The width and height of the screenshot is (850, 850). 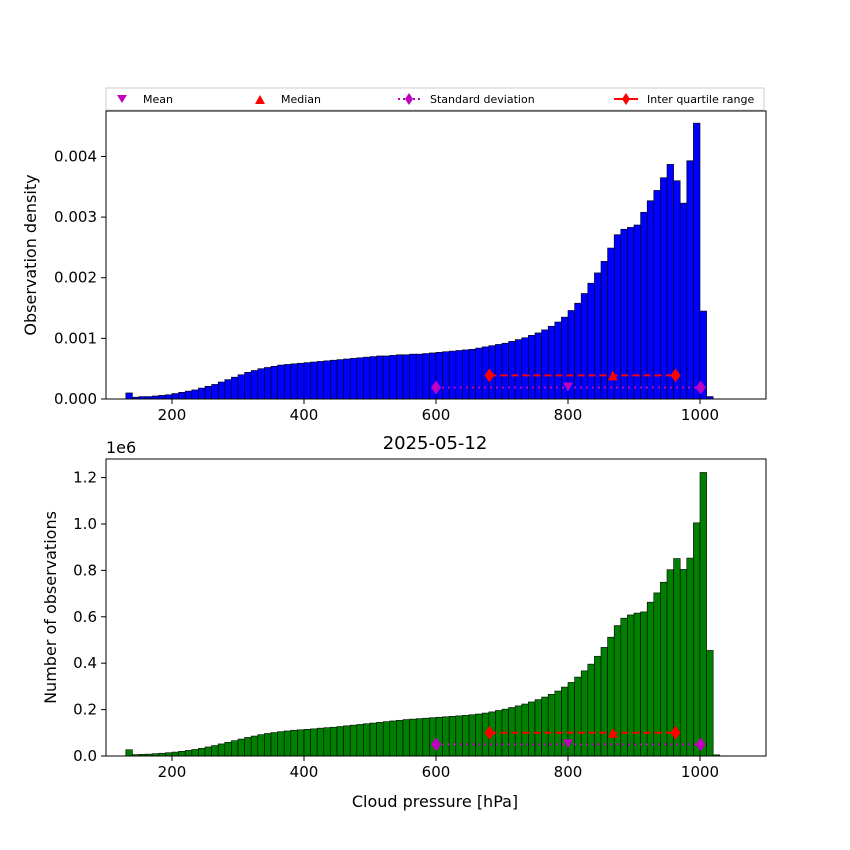 I want to click on top-iqr-marker, so click(x=489, y=375).